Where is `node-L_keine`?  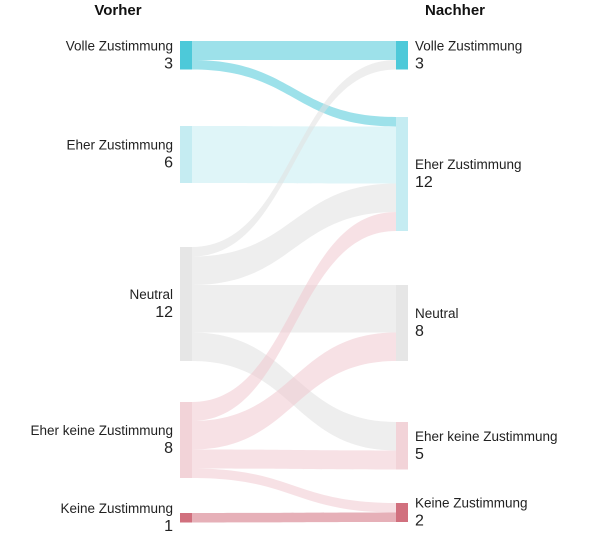
node-L_keine is located at coordinates (186, 518).